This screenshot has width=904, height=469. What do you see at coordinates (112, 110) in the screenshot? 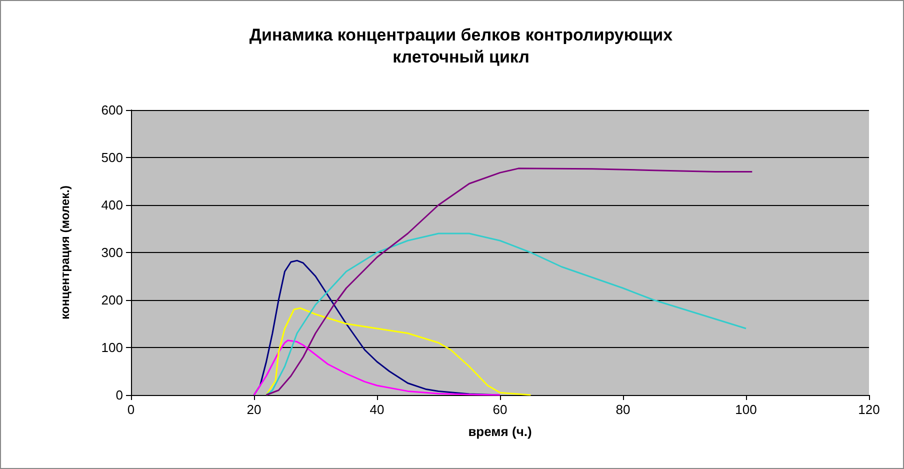
I see `y-tick-label: 600` at bounding box center [112, 110].